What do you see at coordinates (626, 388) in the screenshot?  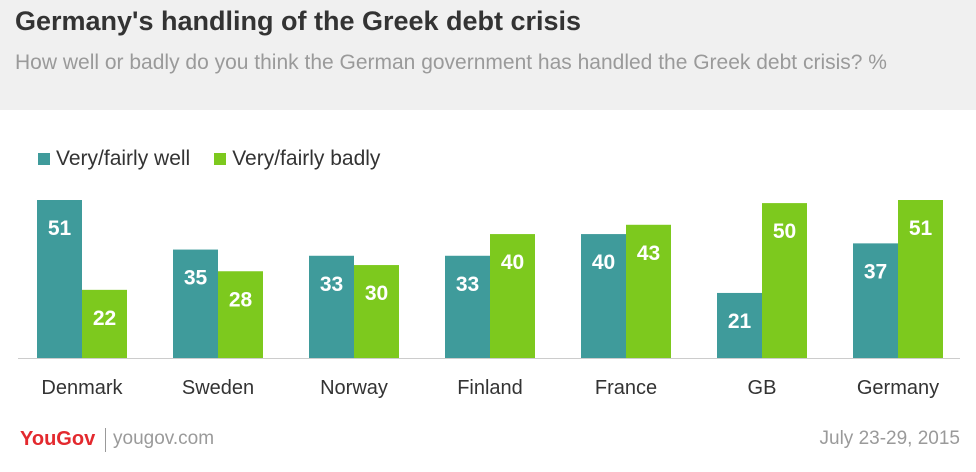 I see `category-label-france: France` at bounding box center [626, 388].